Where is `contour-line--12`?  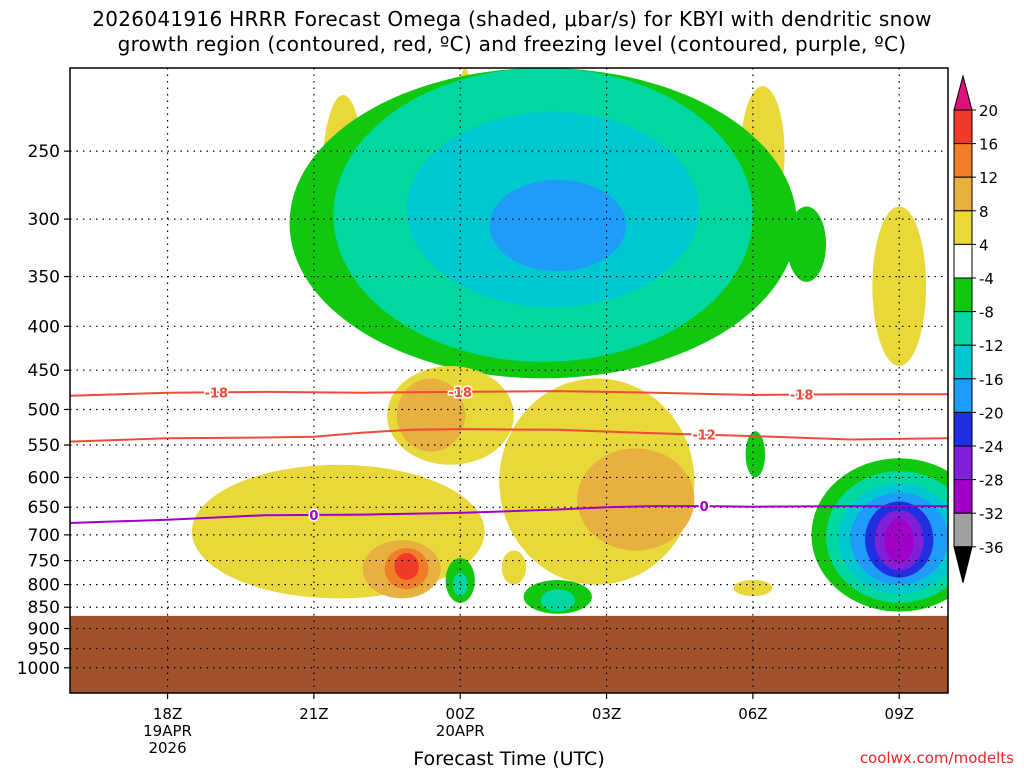
contour-line--12 is located at coordinates (509, 435).